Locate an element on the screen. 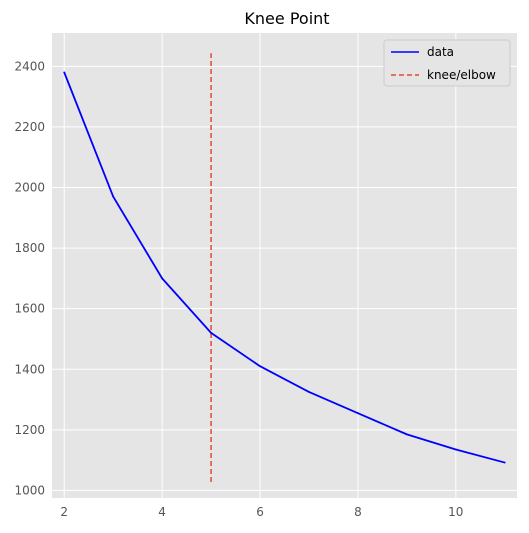  y-tick-label: 1400 is located at coordinates (29, 369).